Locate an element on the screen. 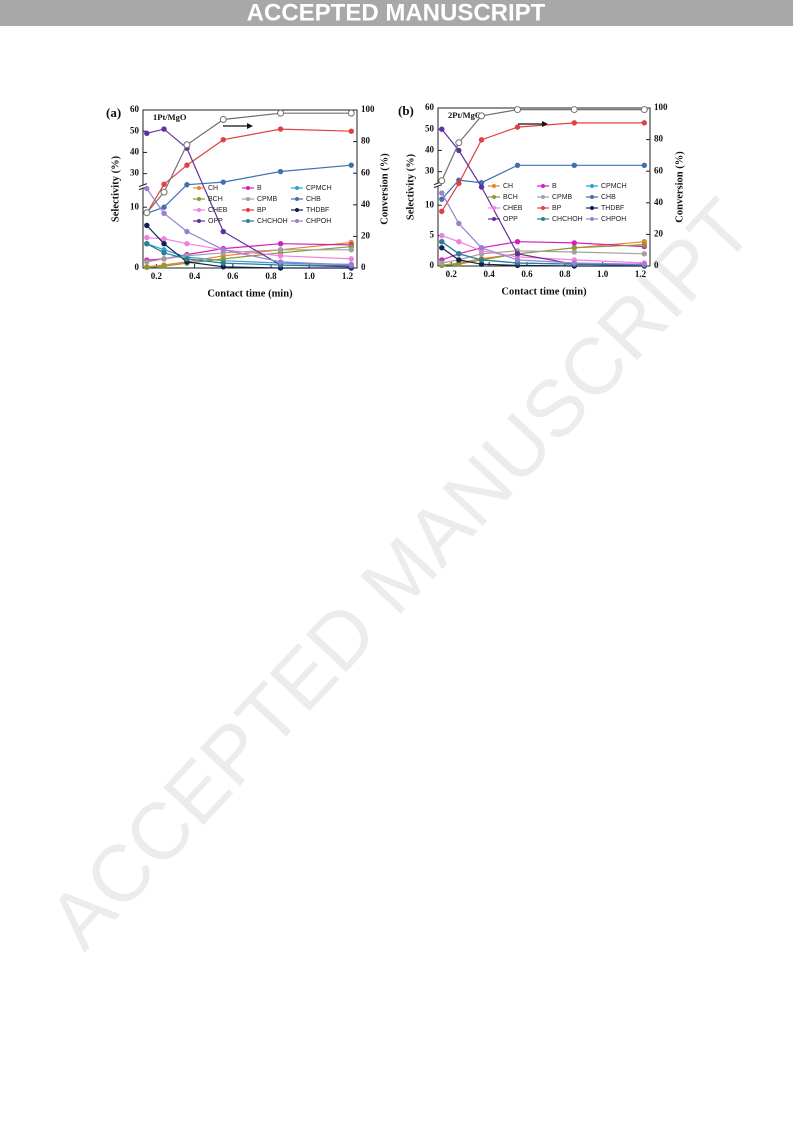 Image resolution: width=793 pixels, height=1121 pixels. legend-label: CHCHOH is located at coordinates (272, 221).